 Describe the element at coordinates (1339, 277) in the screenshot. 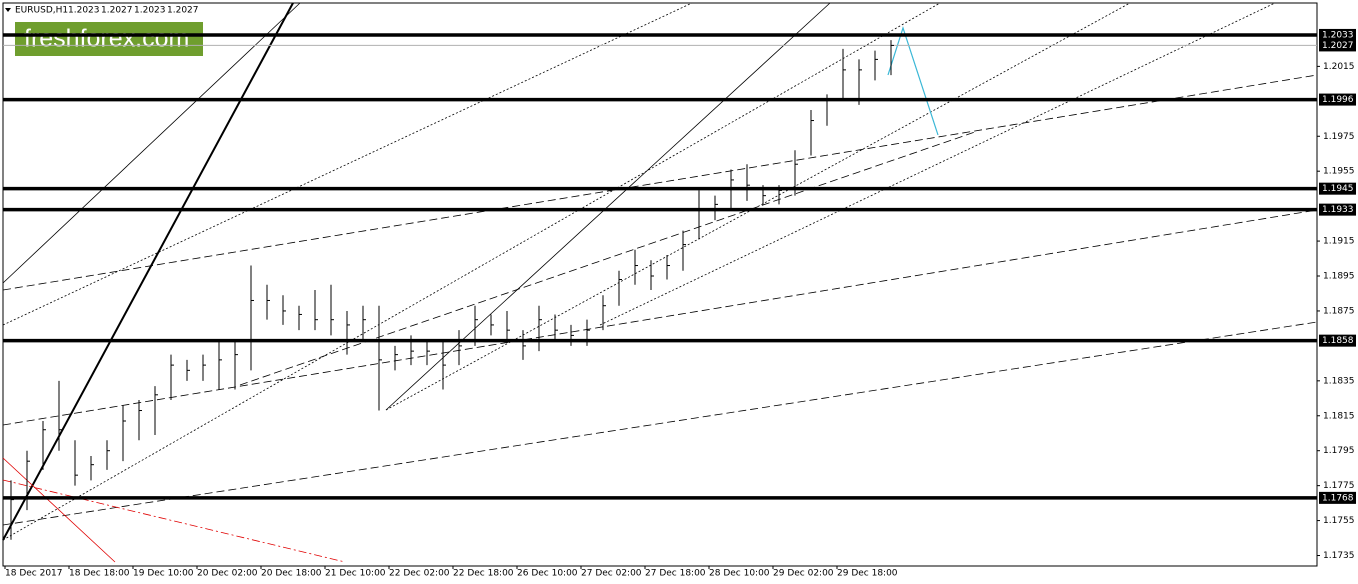

I see `y-tick-label: 1.1895` at that location.